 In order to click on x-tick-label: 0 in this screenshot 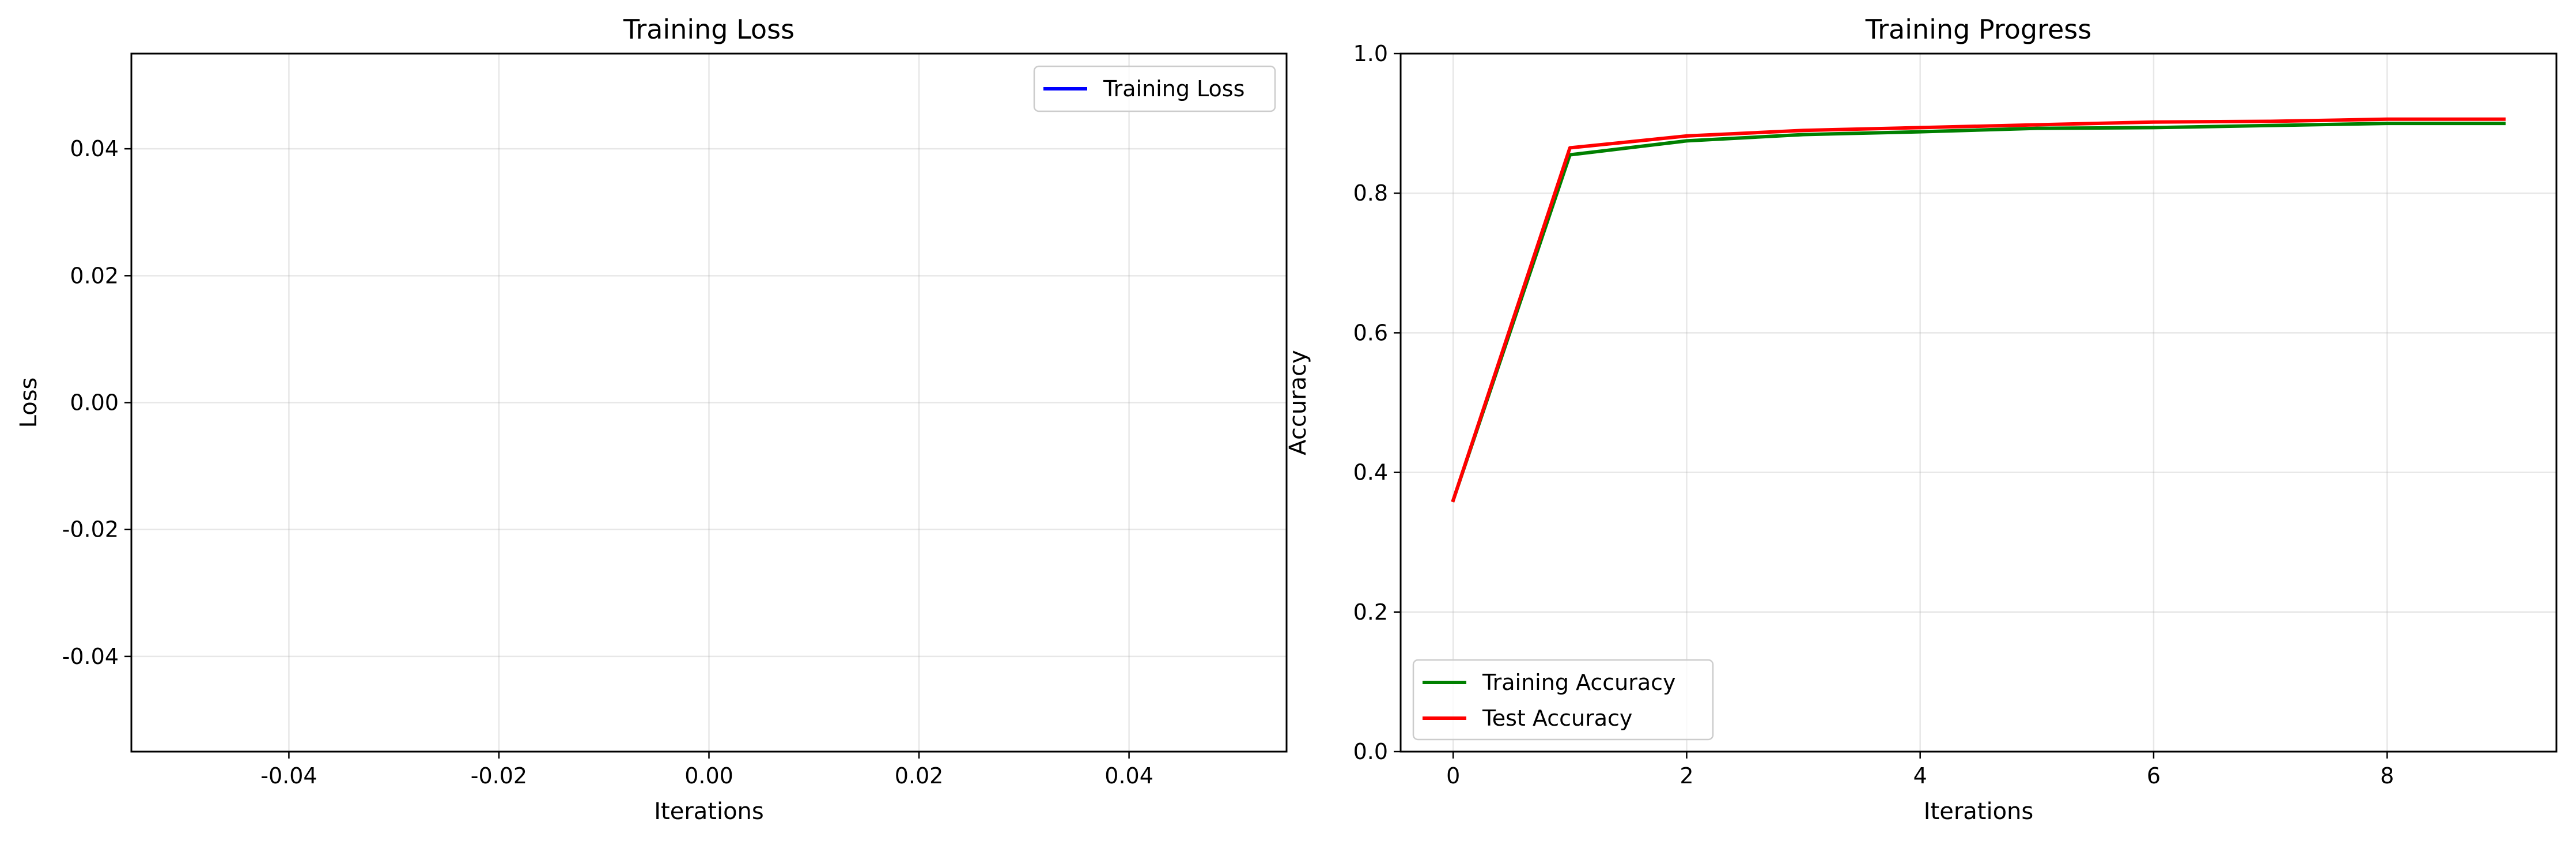, I will do `click(1453, 776)`.